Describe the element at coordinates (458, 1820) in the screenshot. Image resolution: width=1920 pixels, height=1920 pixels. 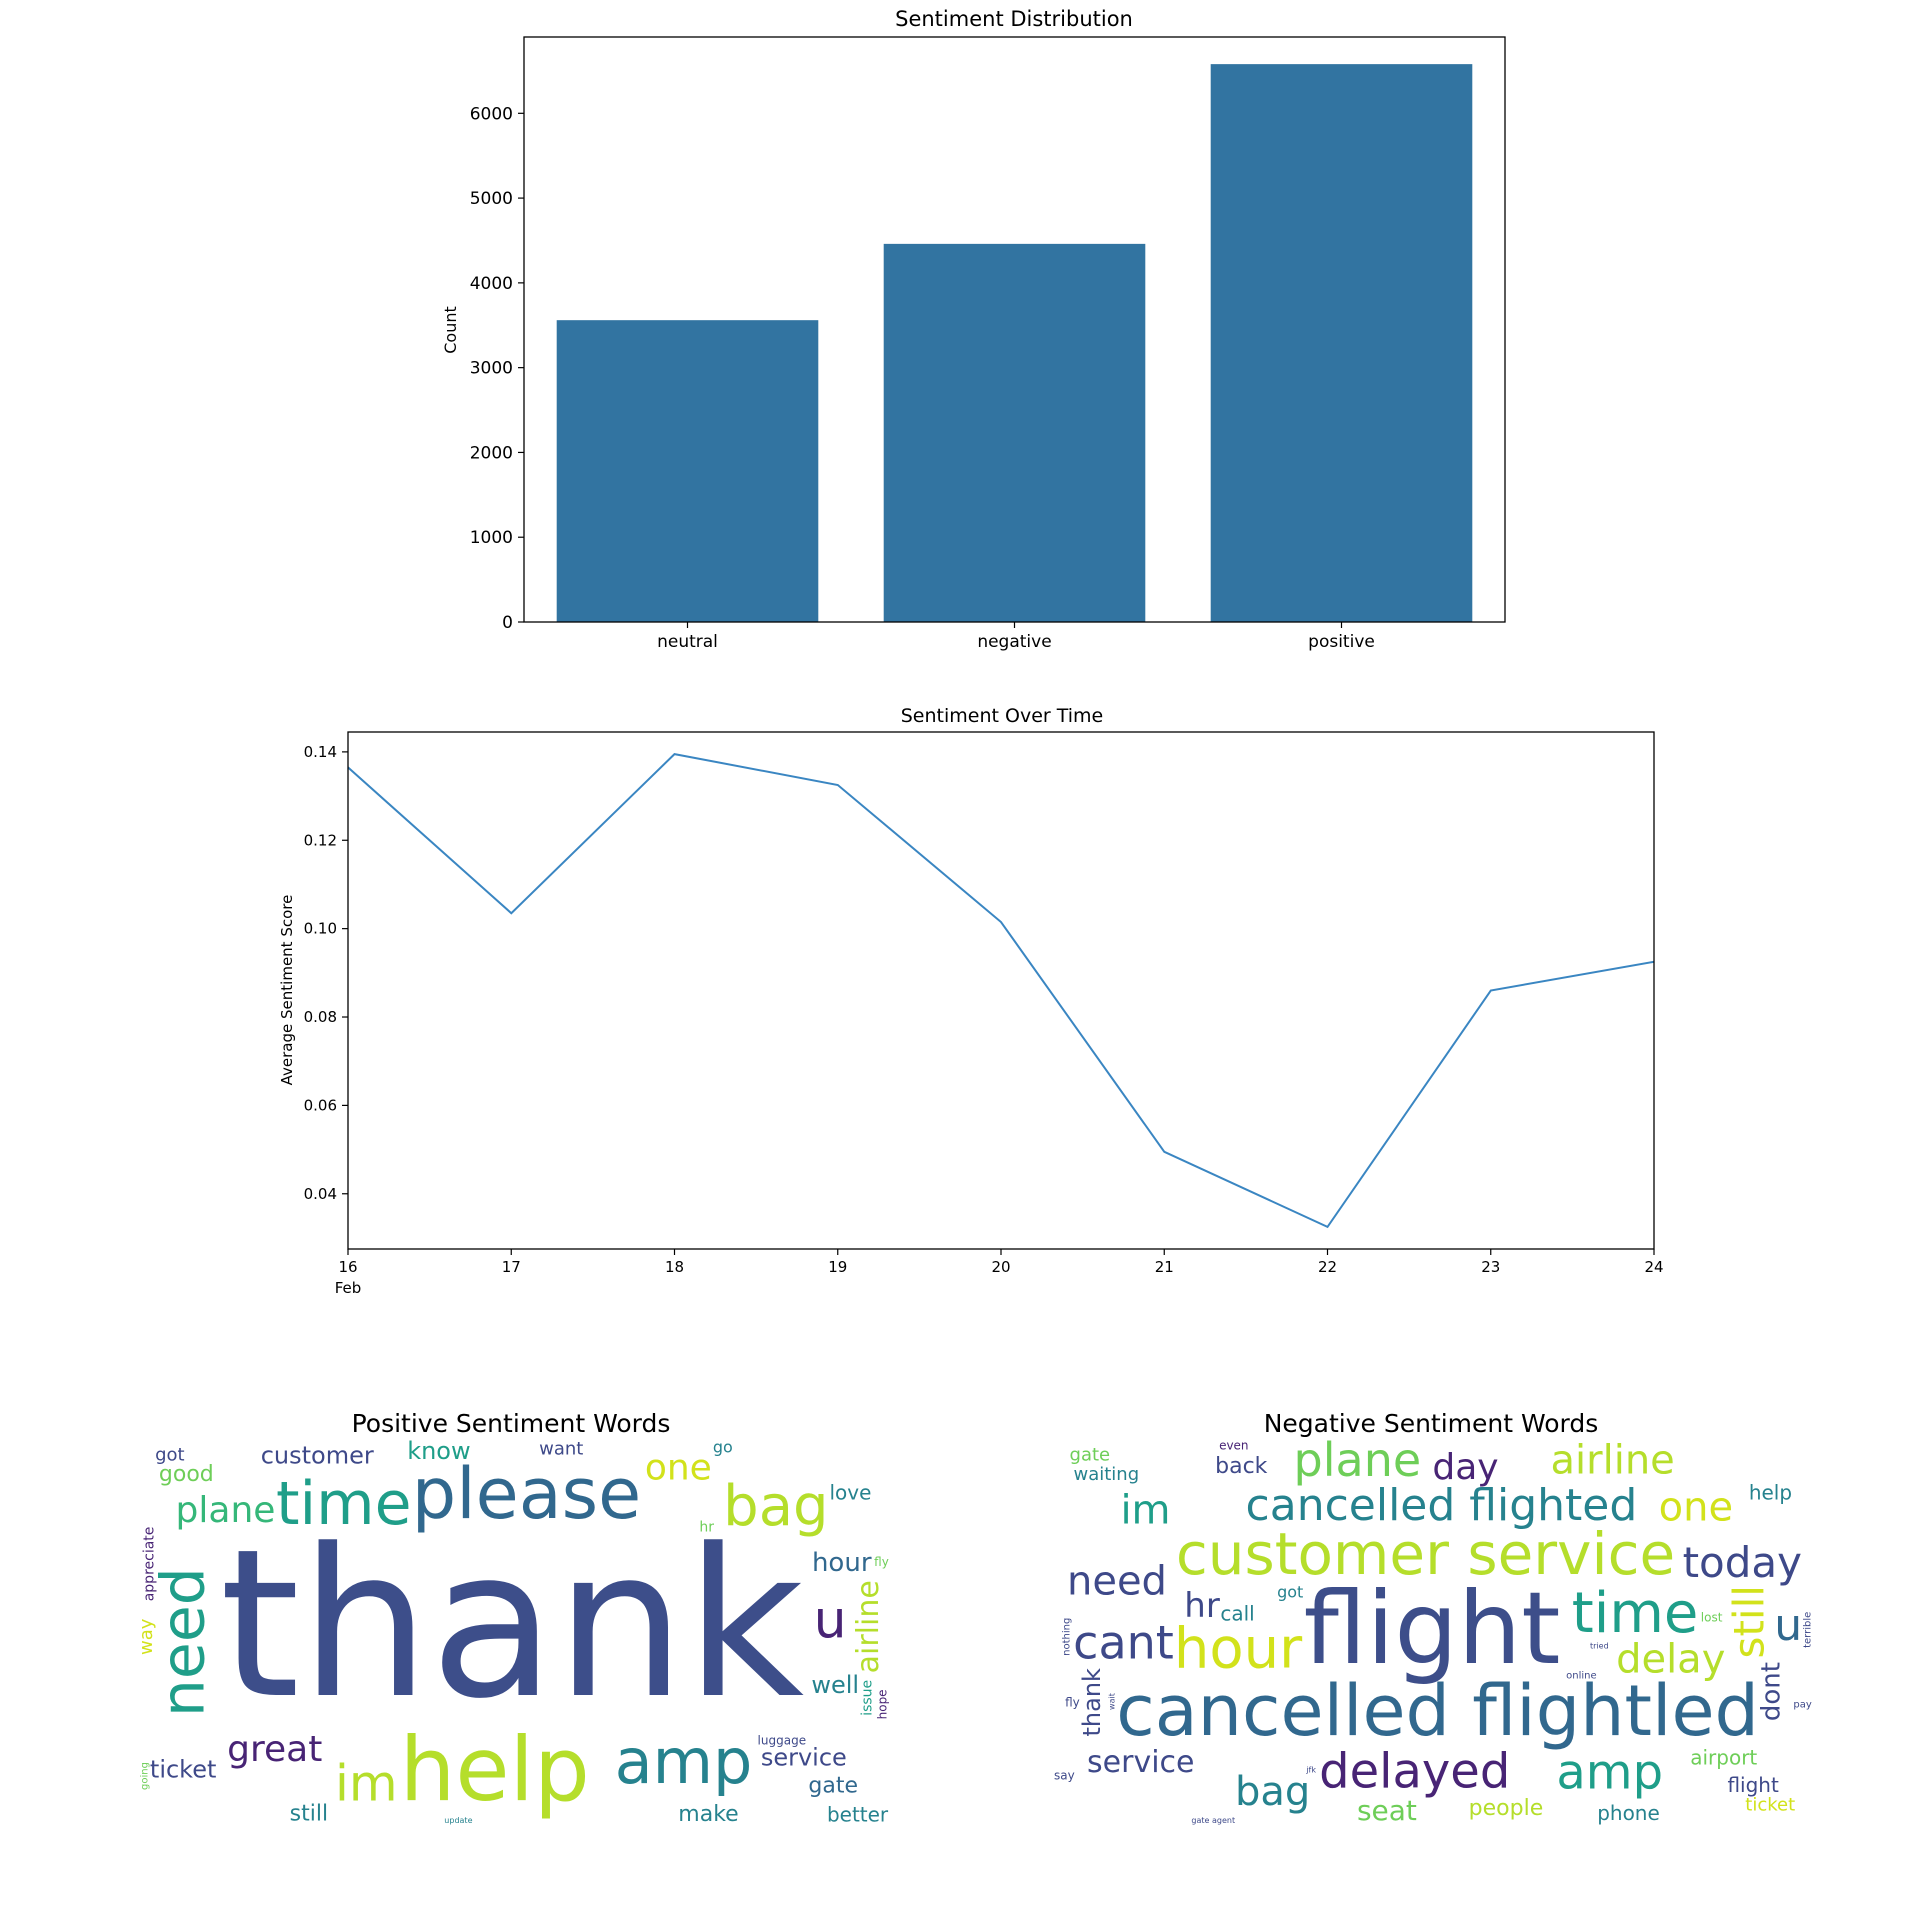
I see `wordcloud-word: update` at that location.